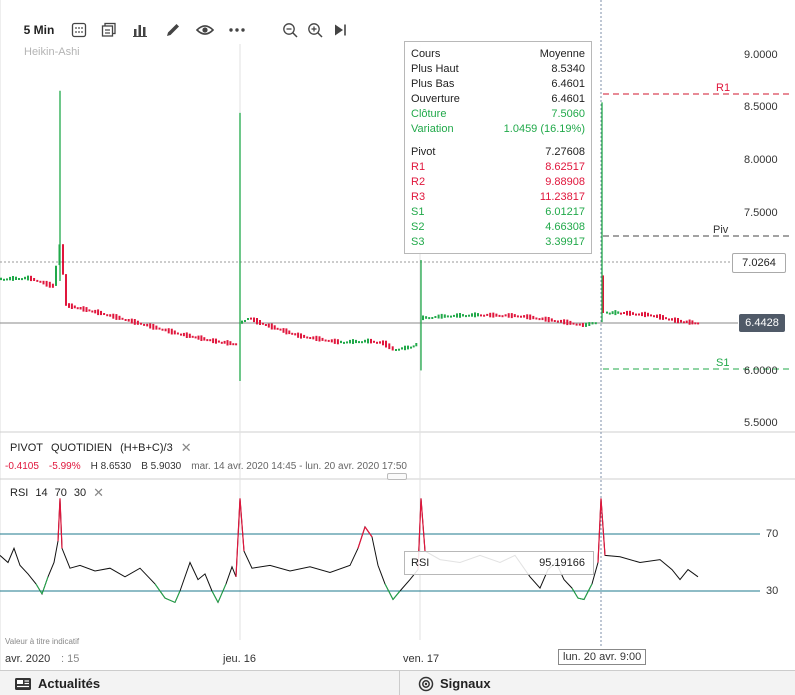 This screenshot has width=795, height=695. I want to click on zoom-out-icon, so click(290, 30).